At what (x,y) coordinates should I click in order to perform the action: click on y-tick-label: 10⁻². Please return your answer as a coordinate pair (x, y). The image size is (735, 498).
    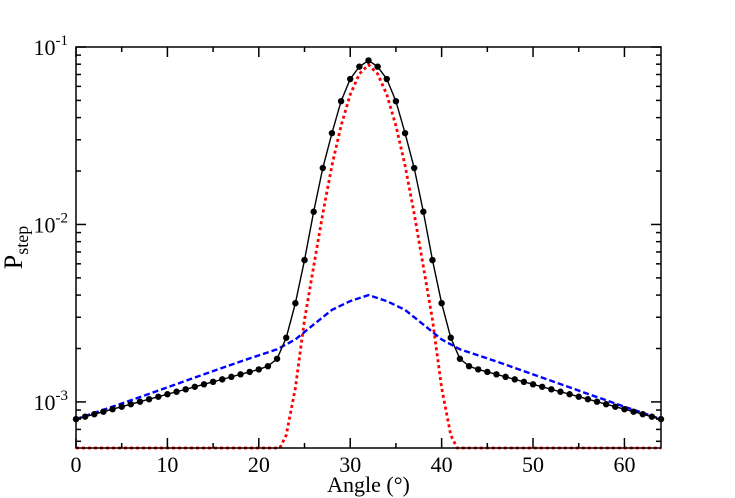
    Looking at the image, I should click on (51, 223).